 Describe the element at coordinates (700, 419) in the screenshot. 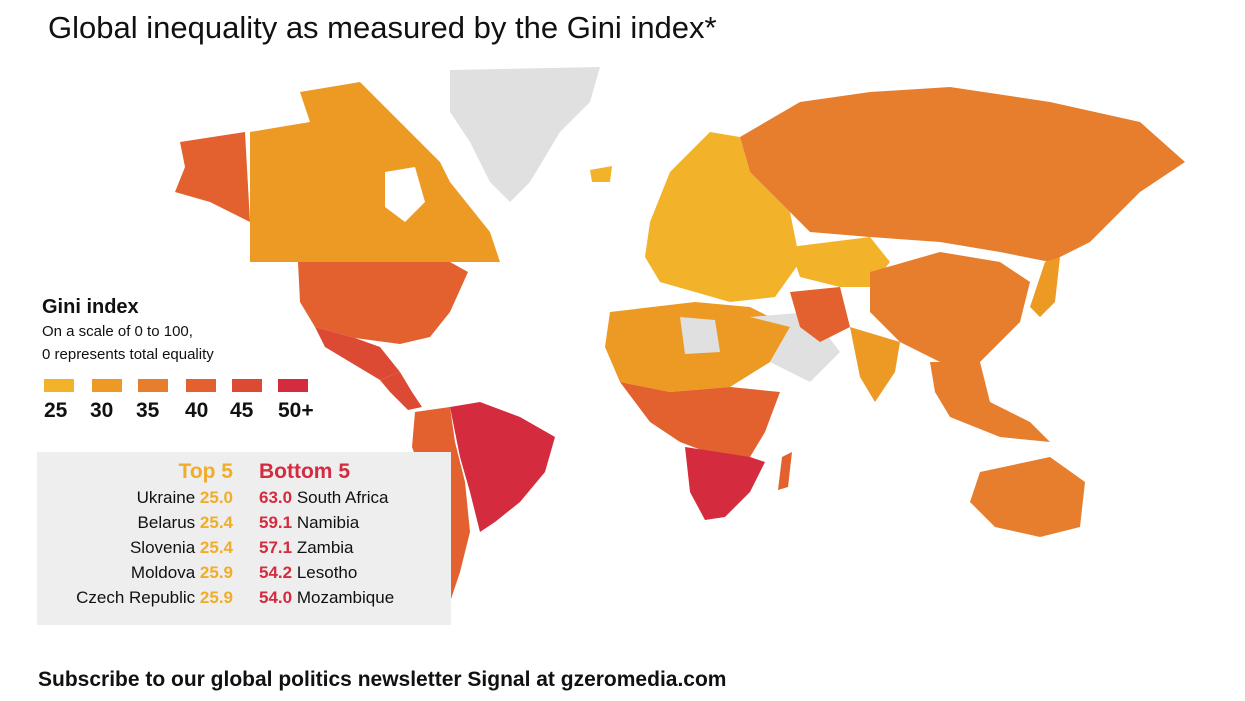

I see `region-central-africa` at that location.